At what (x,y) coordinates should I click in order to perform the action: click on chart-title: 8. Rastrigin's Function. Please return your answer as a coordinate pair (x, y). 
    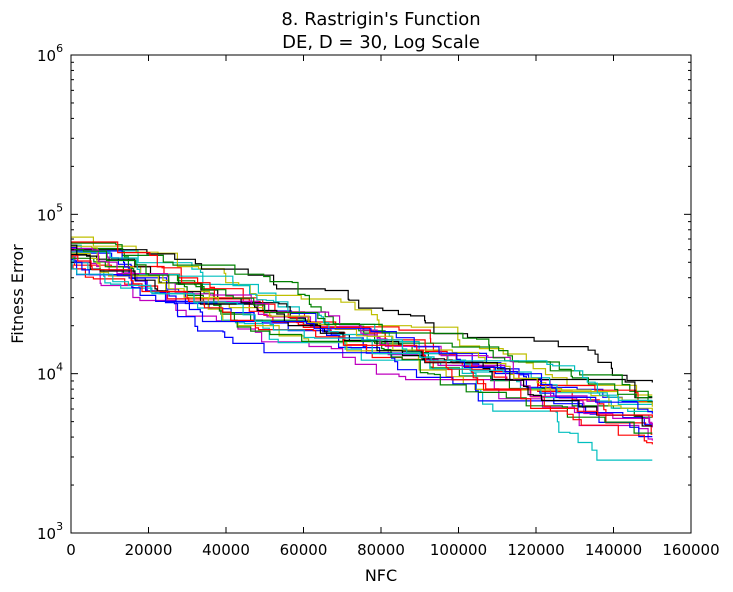
    Looking at the image, I should click on (380, 19).